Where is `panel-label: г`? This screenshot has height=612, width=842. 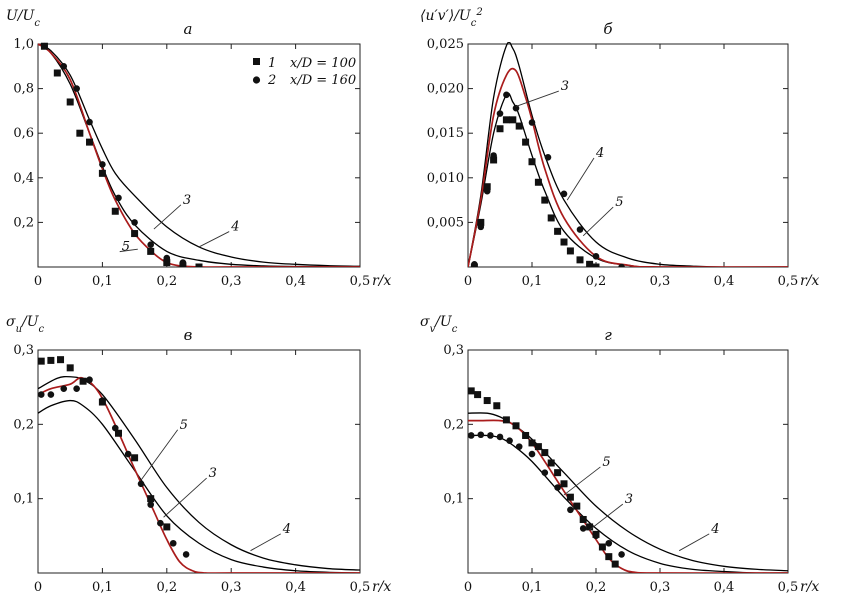 panel-label: г is located at coordinates (608, 335).